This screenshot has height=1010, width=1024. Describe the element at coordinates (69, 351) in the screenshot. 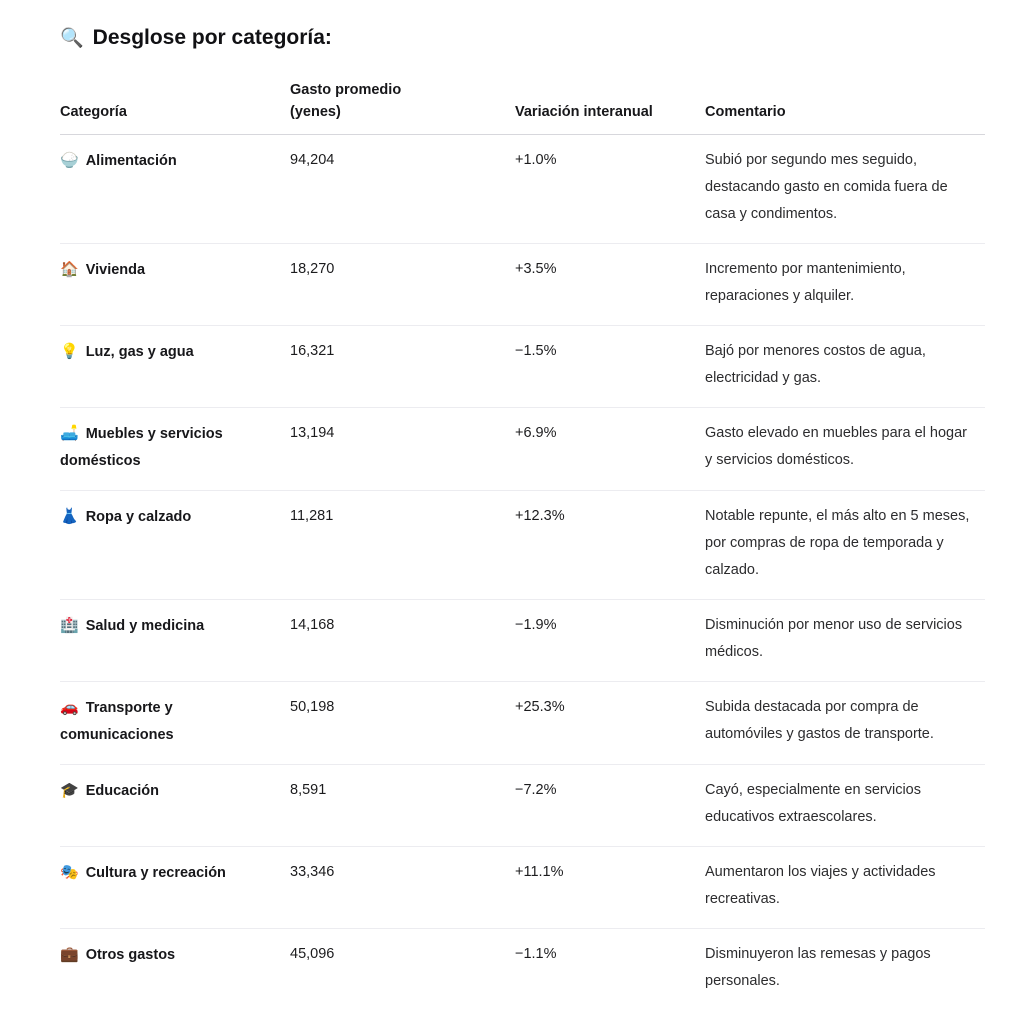

I see `category-icon: 💡` at that location.